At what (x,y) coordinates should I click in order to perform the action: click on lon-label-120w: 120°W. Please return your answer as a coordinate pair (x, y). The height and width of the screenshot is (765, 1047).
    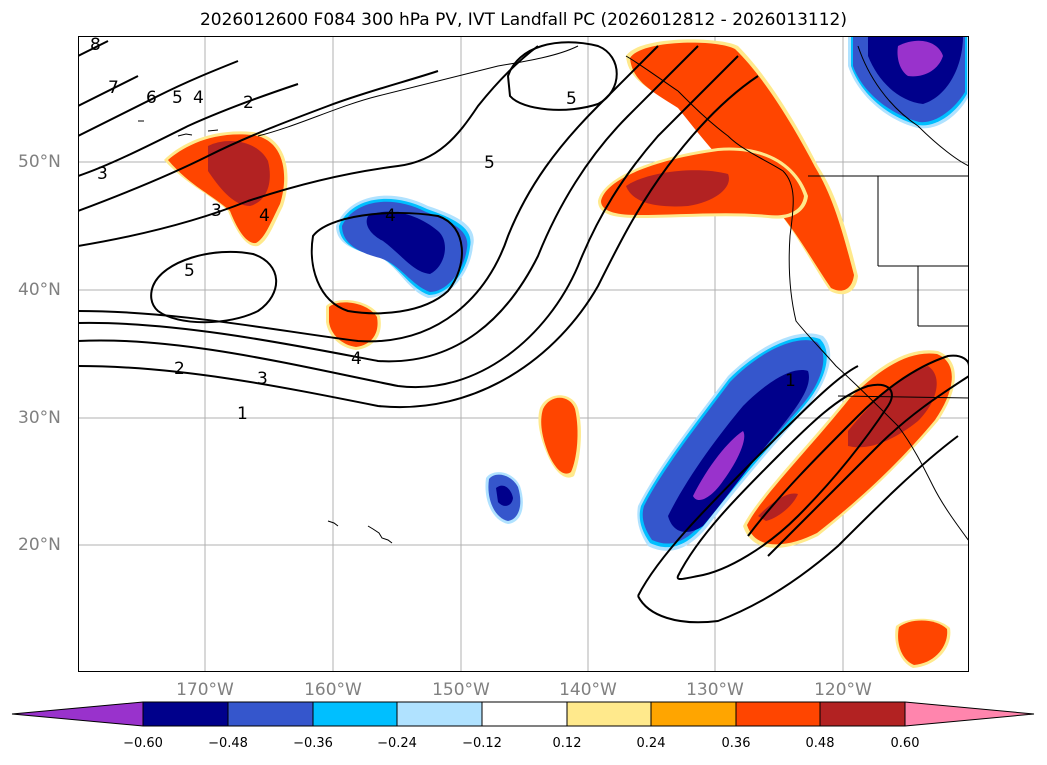
    Looking at the image, I should click on (843, 690).